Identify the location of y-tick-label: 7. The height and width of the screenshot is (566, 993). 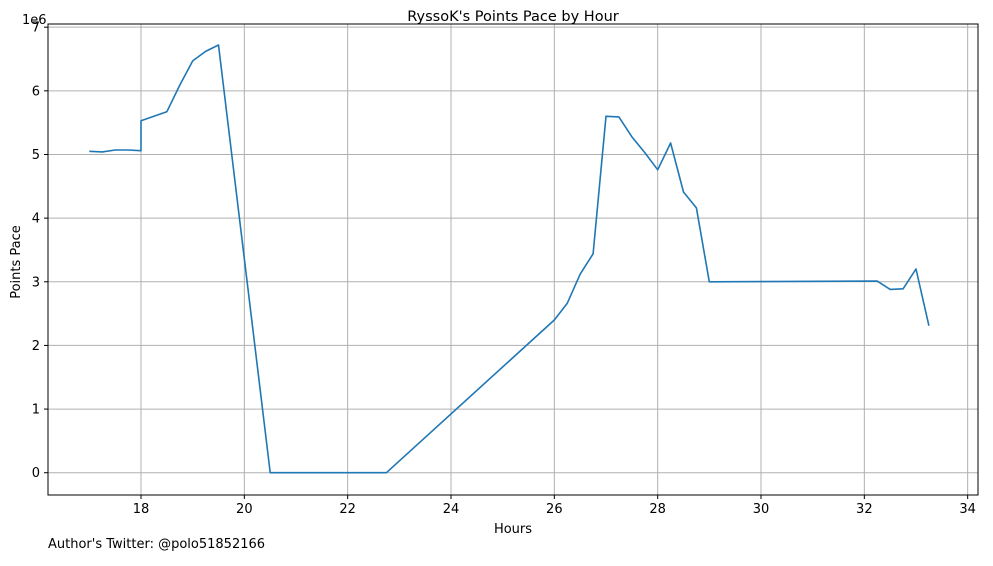
(36, 28).